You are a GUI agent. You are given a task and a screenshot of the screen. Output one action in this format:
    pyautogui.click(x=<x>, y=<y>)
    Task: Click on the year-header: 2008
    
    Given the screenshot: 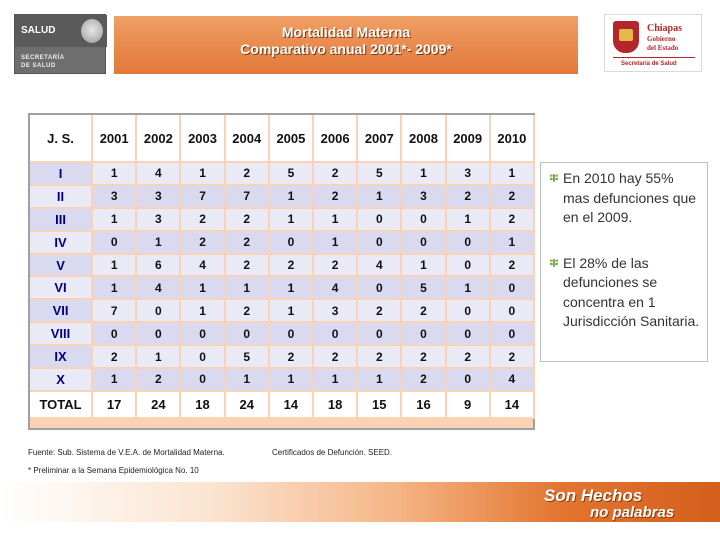 What is the action you would take?
    pyautogui.click(x=424, y=139)
    